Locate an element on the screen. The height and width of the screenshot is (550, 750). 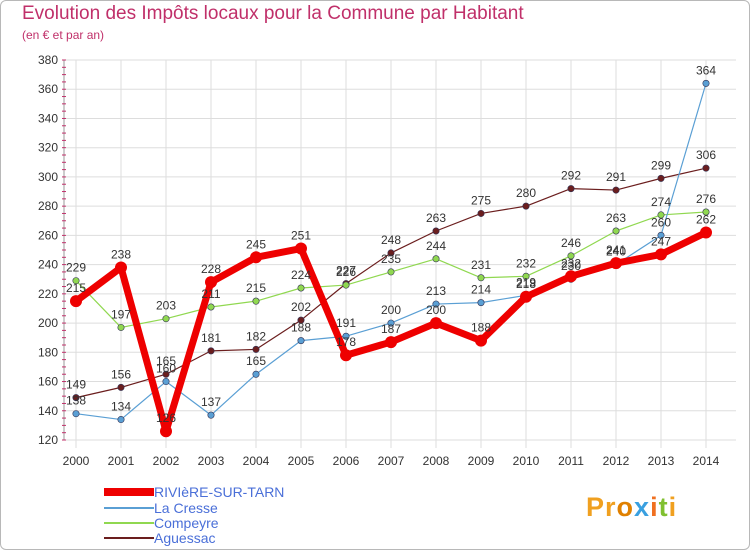
data-label-2: 229 is located at coordinates (76, 268).